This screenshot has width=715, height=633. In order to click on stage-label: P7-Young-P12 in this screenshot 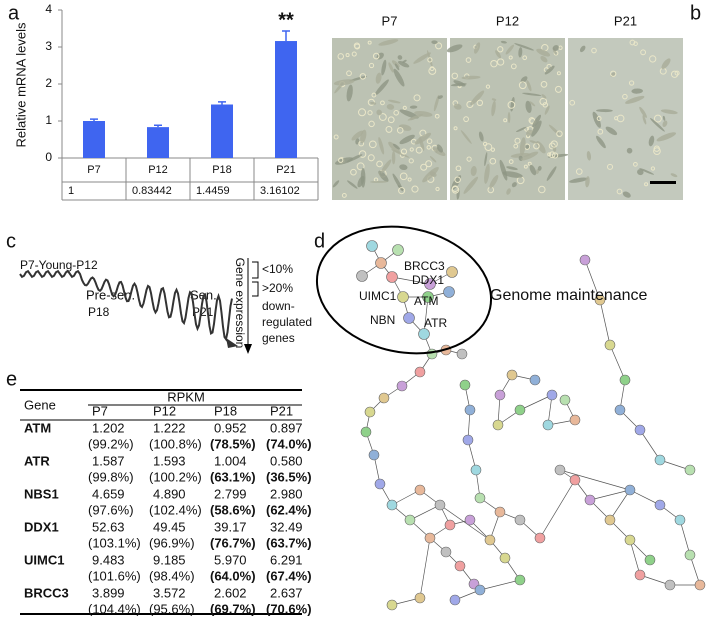, I will do `click(59, 265)`.